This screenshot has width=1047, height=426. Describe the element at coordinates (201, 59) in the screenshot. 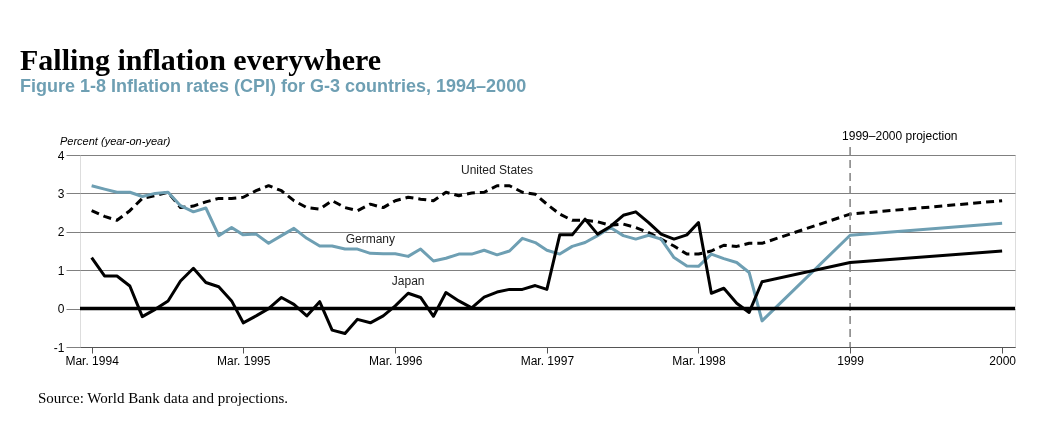

I see `chart-title: Falling inflation everywhere` at that location.